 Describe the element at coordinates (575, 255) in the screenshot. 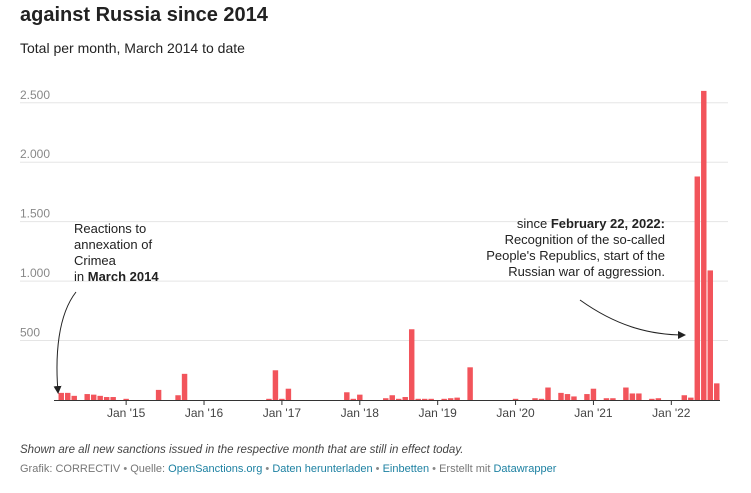

I see `annotation-war-line3: People's Republics, start of the` at that location.